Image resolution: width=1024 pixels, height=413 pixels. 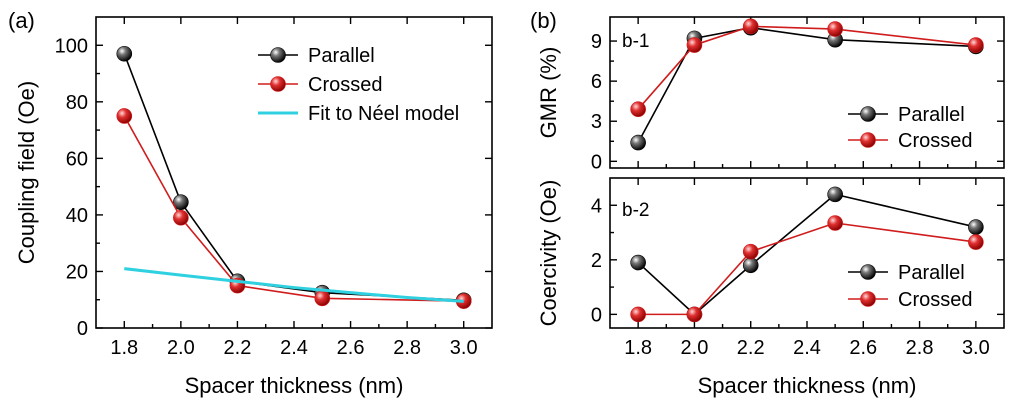 What do you see at coordinates (635, 210) in the screenshot?
I see `subpanel-label: b-2` at bounding box center [635, 210].